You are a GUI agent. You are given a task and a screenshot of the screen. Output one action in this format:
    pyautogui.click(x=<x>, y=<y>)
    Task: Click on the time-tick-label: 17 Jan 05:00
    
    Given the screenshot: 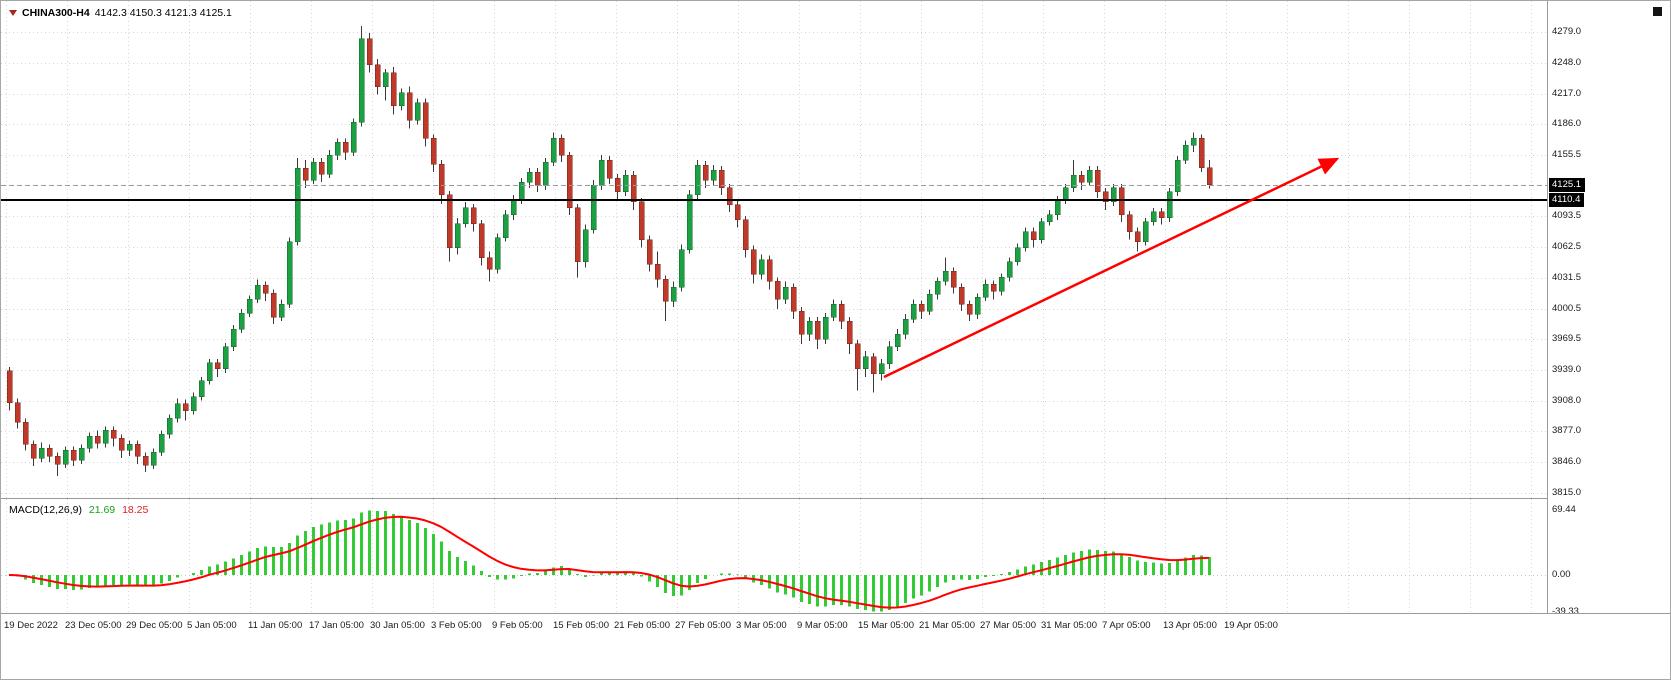 What is the action you would take?
    pyautogui.click(x=336, y=625)
    